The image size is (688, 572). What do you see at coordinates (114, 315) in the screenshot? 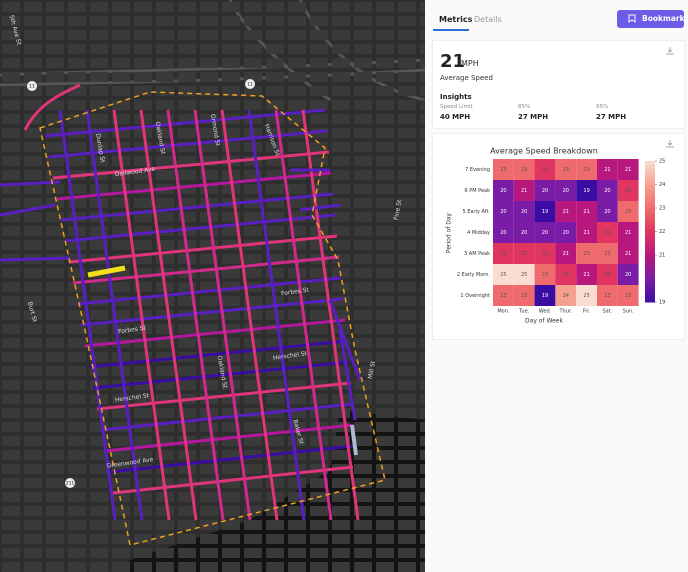
I see `street` at bounding box center [114, 315].